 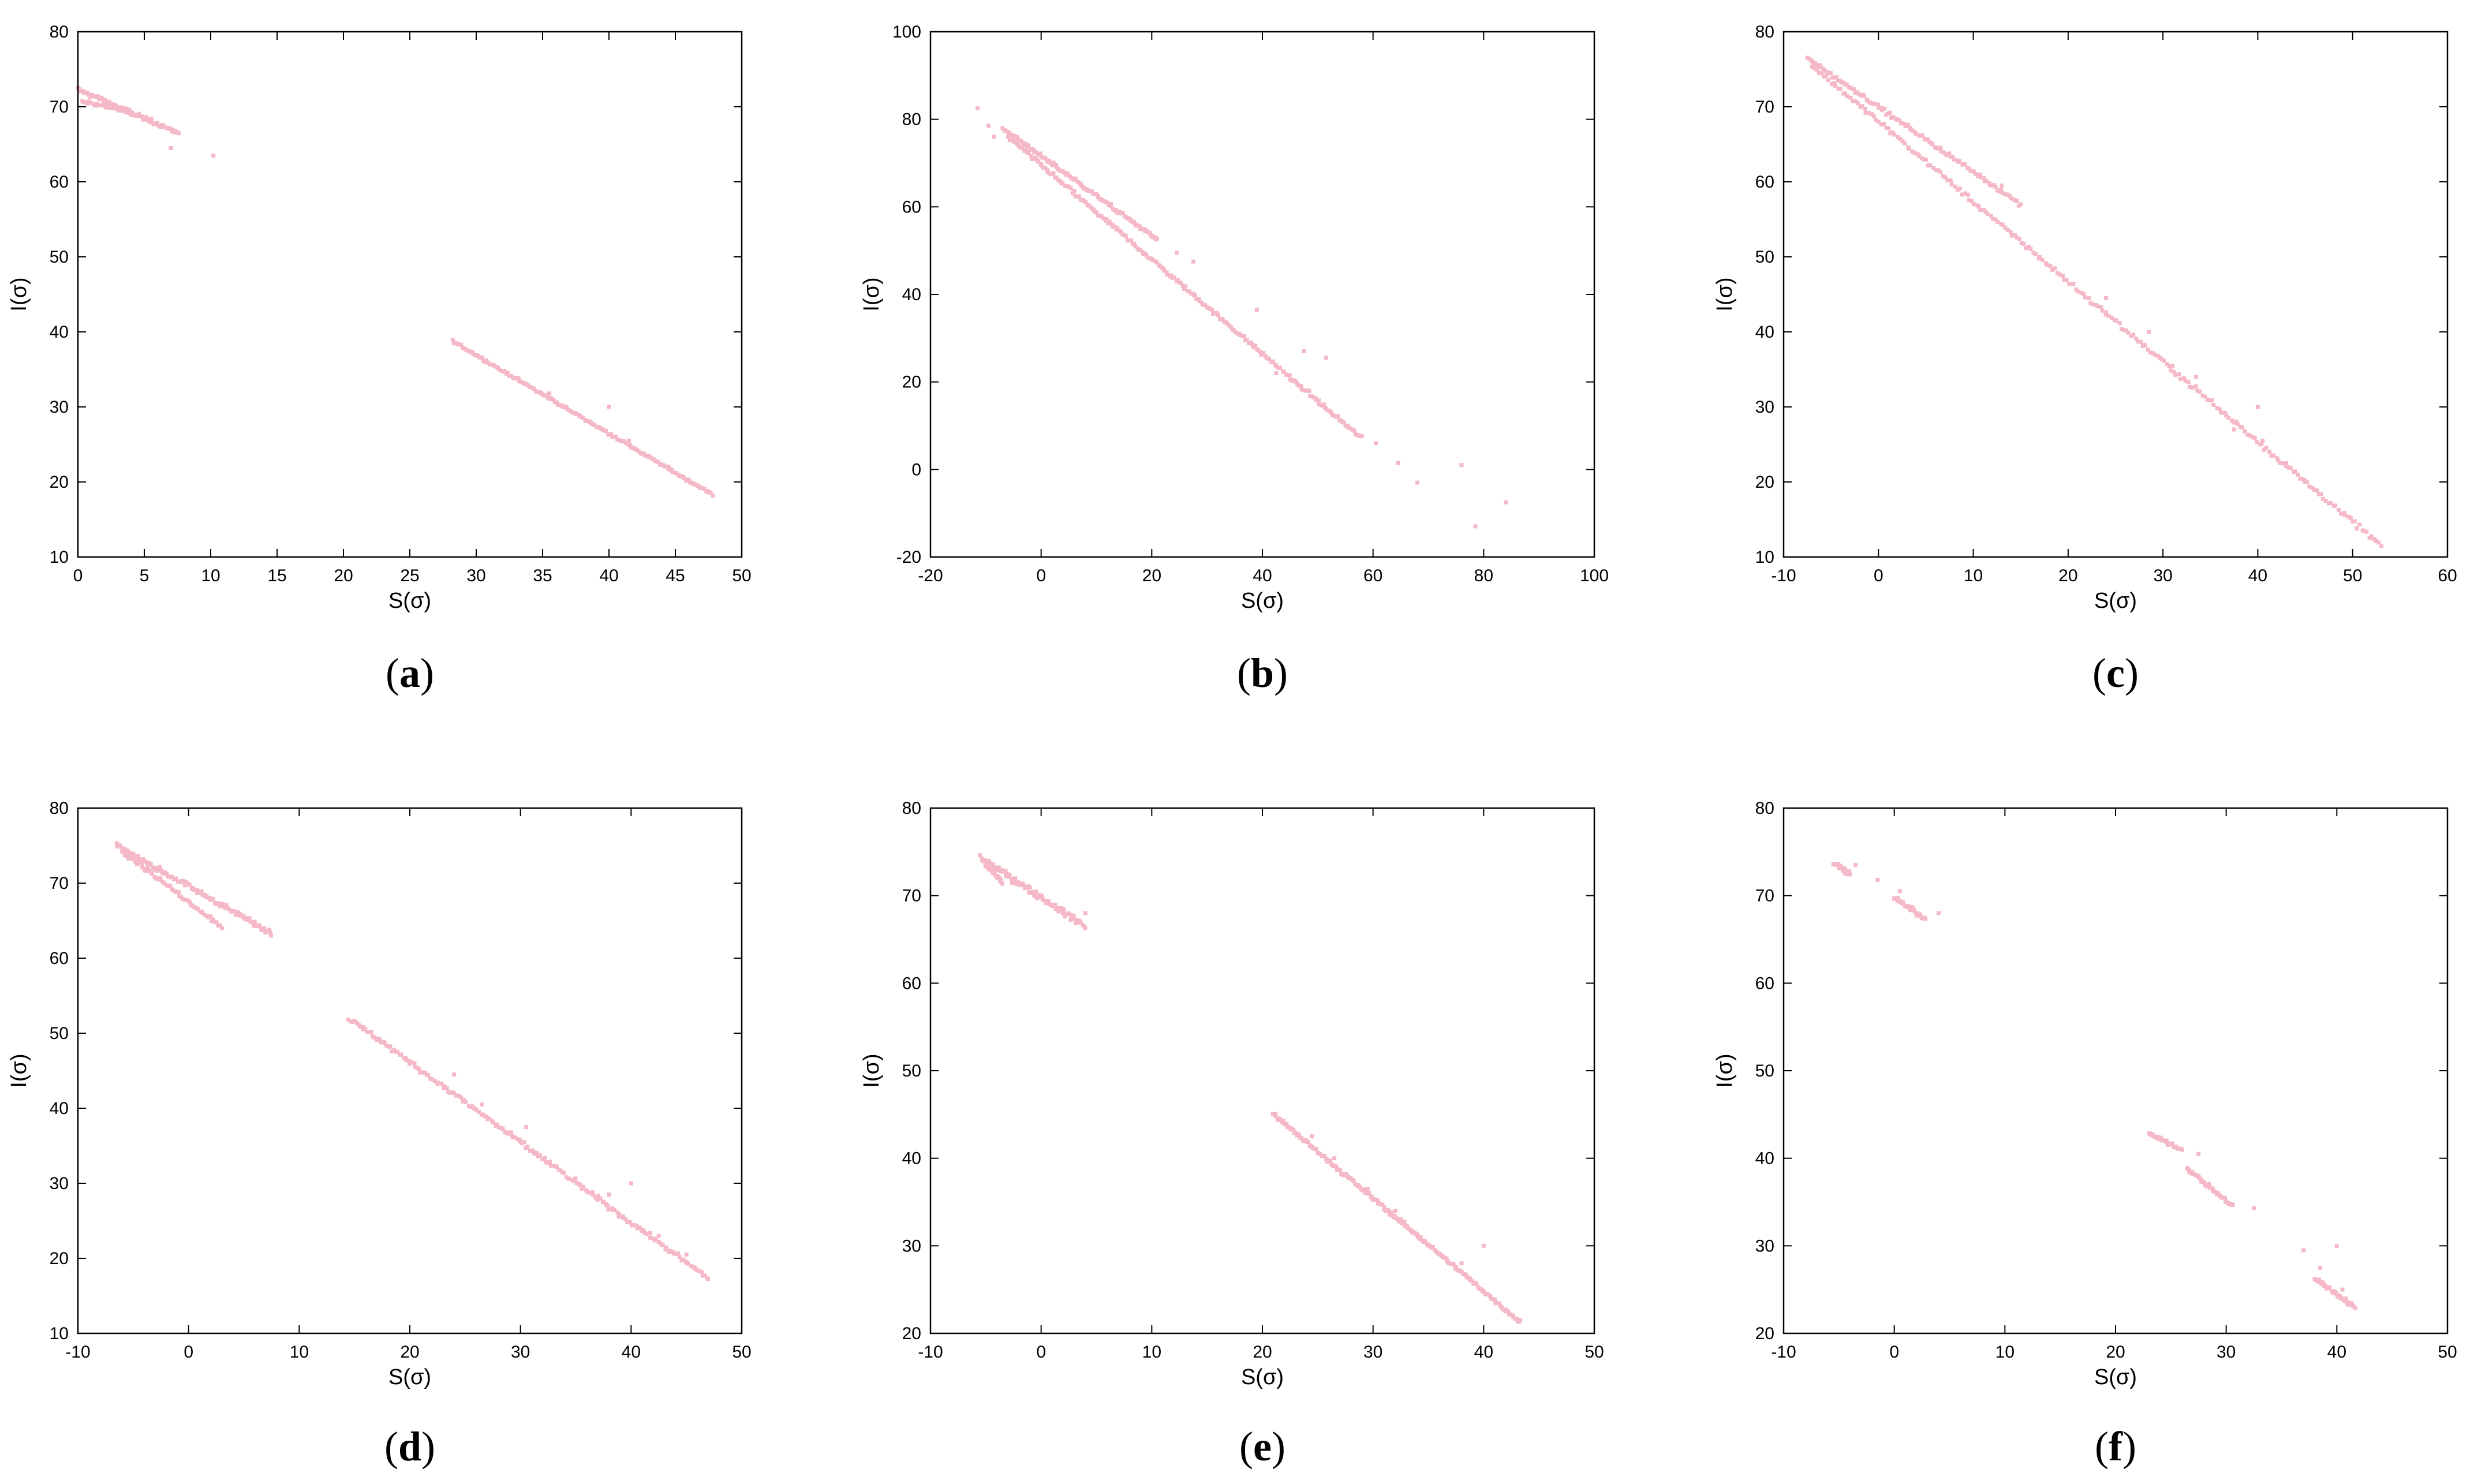 What do you see at coordinates (911, 207) in the screenshot?
I see `y-tick-label: 60` at bounding box center [911, 207].